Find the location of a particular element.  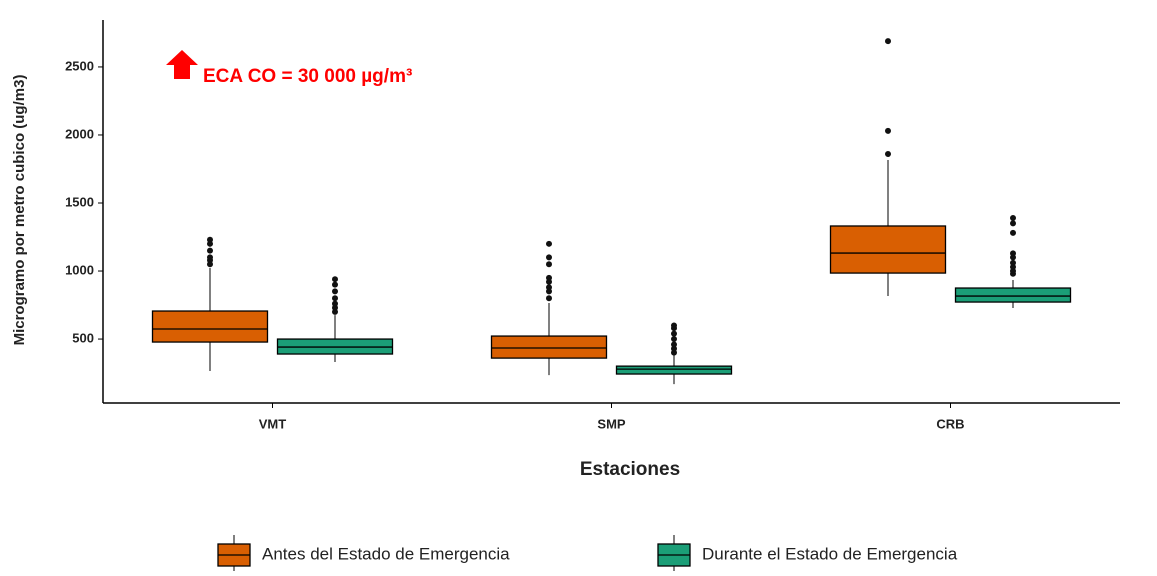

y-axis-title: Microgramo por metro cubico (ug/m3) is located at coordinates (19, 210).